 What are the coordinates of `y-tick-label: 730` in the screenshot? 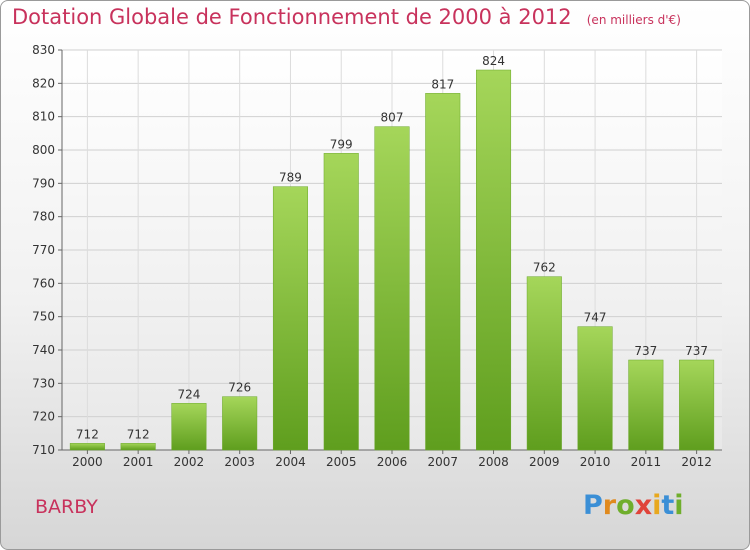 It's located at (43, 383).